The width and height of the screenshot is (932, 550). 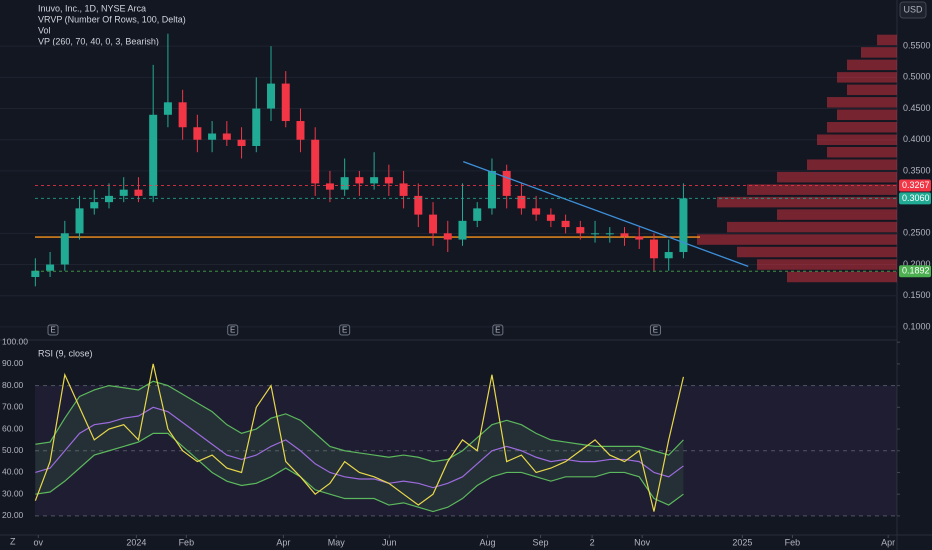 What do you see at coordinates (606, 213) in the screenshot?
I see `trendline` at bounding box center [606, 213].